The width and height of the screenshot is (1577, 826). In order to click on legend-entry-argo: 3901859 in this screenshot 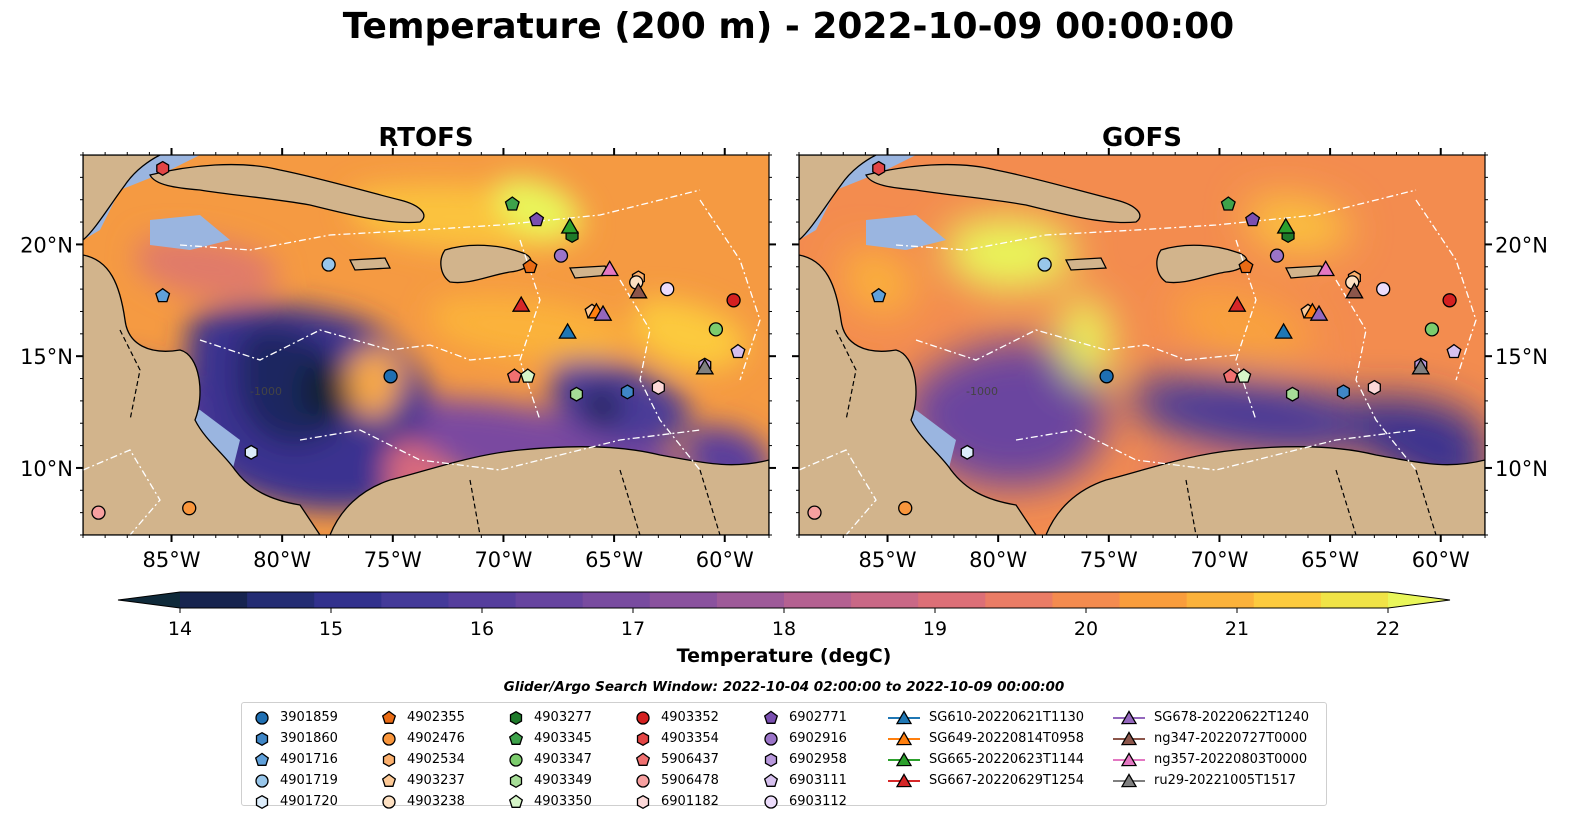, I will do `click(295, 717)`.